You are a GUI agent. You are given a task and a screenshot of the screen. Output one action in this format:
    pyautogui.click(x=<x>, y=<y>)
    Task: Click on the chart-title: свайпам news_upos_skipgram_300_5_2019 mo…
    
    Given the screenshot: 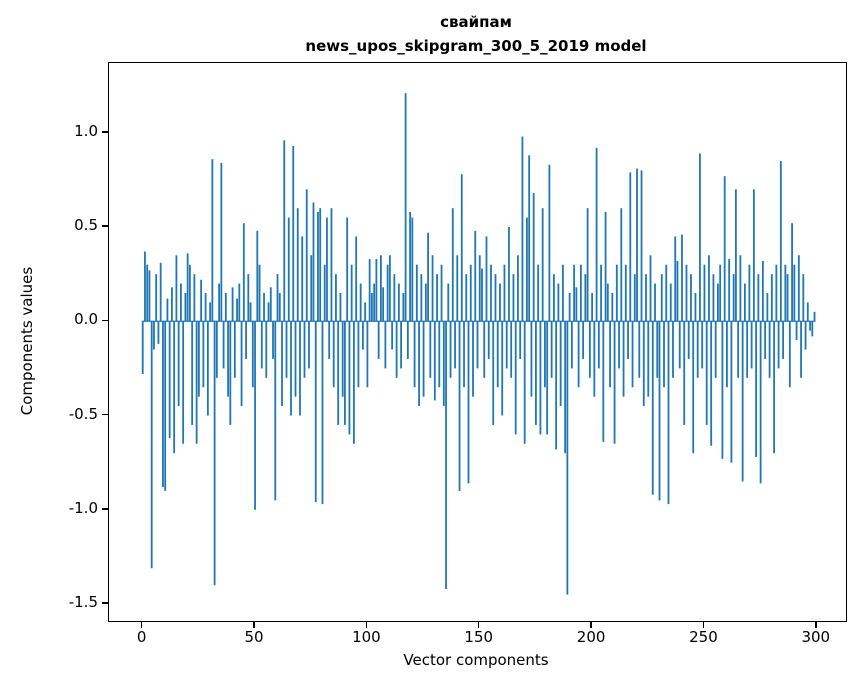 What is the action you would take?
    pyautogui.click(x=475, y=34)
    